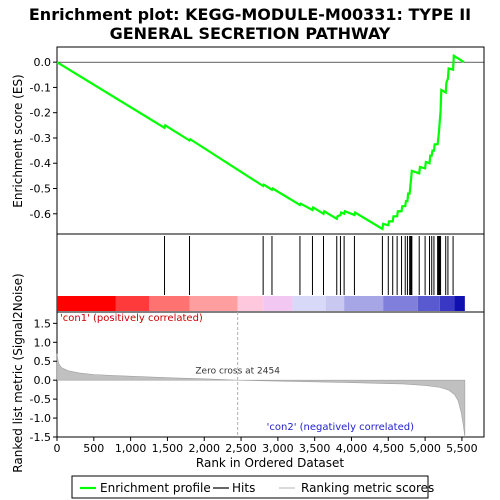 This screenshot has height=500, width=500. I want to click on metric-y-axis-label: Ranked list metric (Signal2Noise), so click(18, 372).